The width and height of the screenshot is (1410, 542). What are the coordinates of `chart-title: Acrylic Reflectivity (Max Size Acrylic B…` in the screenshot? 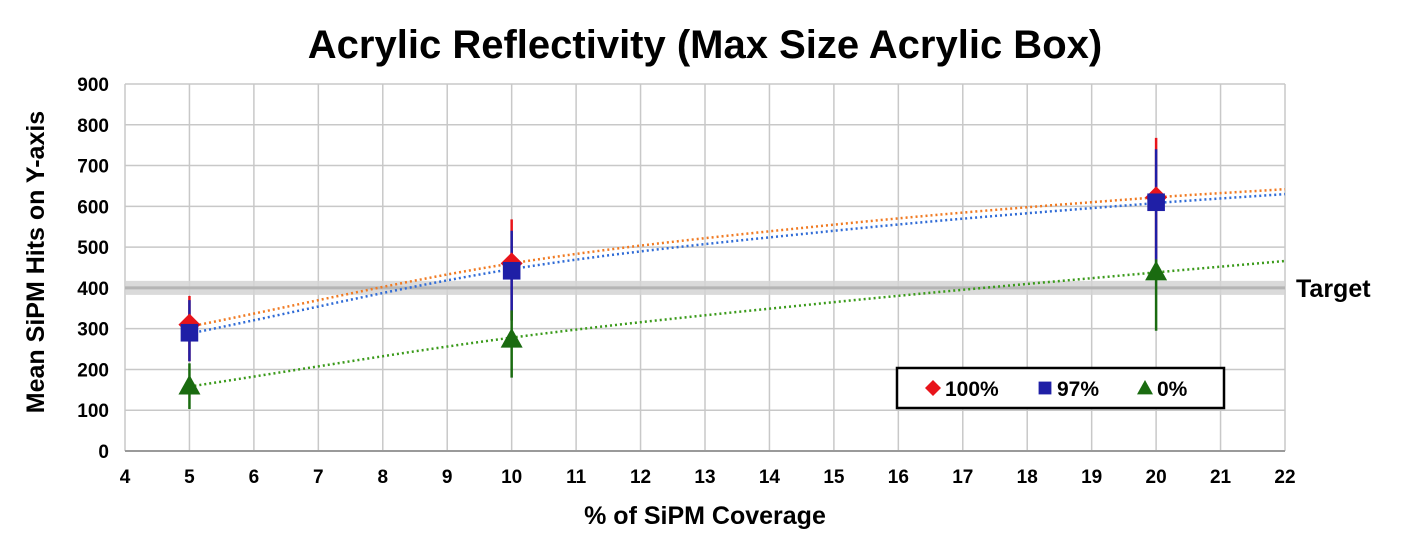 It's located at (705, 45).